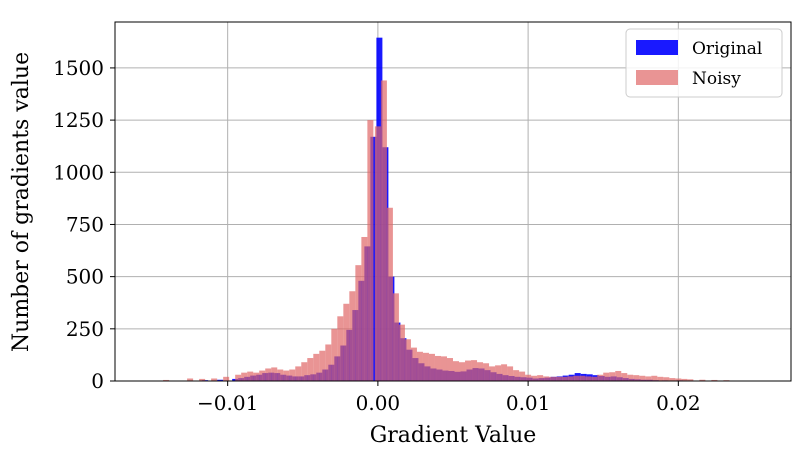  Describe the element at coordinates (657, 47) in the screenshot. I see `legend-swatch-original` at that location.